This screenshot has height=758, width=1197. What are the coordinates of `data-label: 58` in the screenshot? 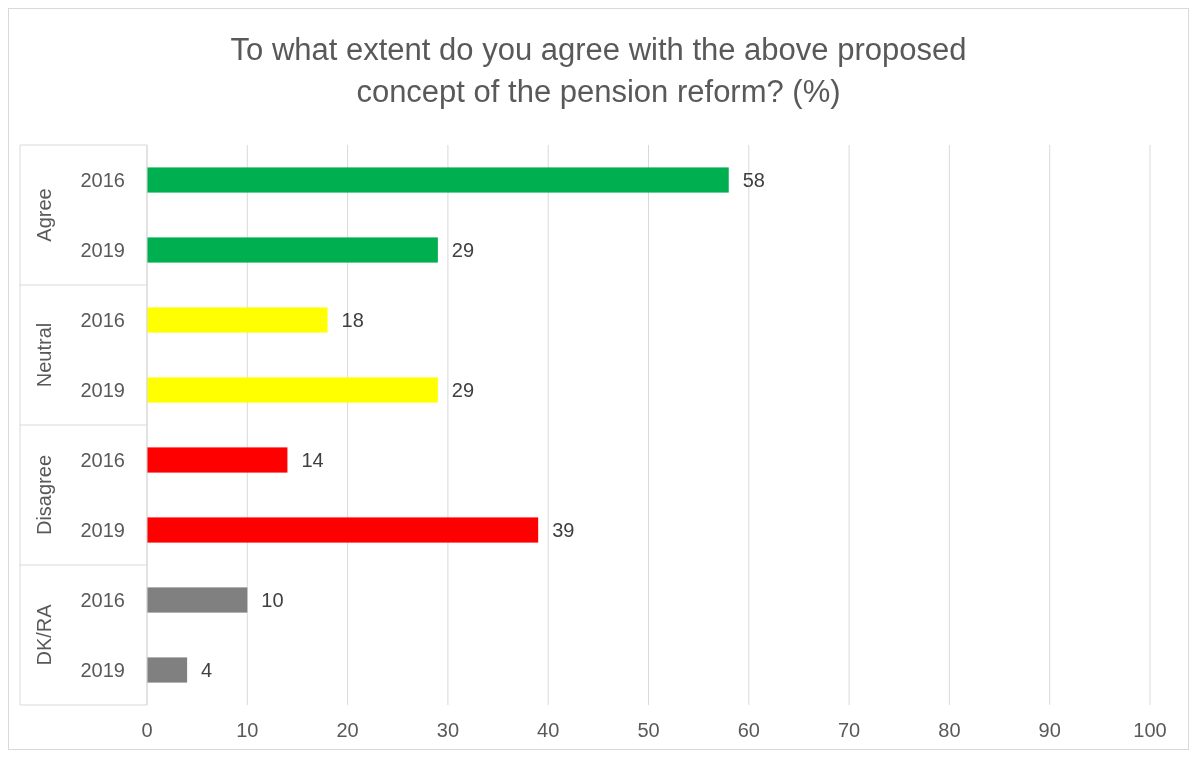 It's located at (753, 180).